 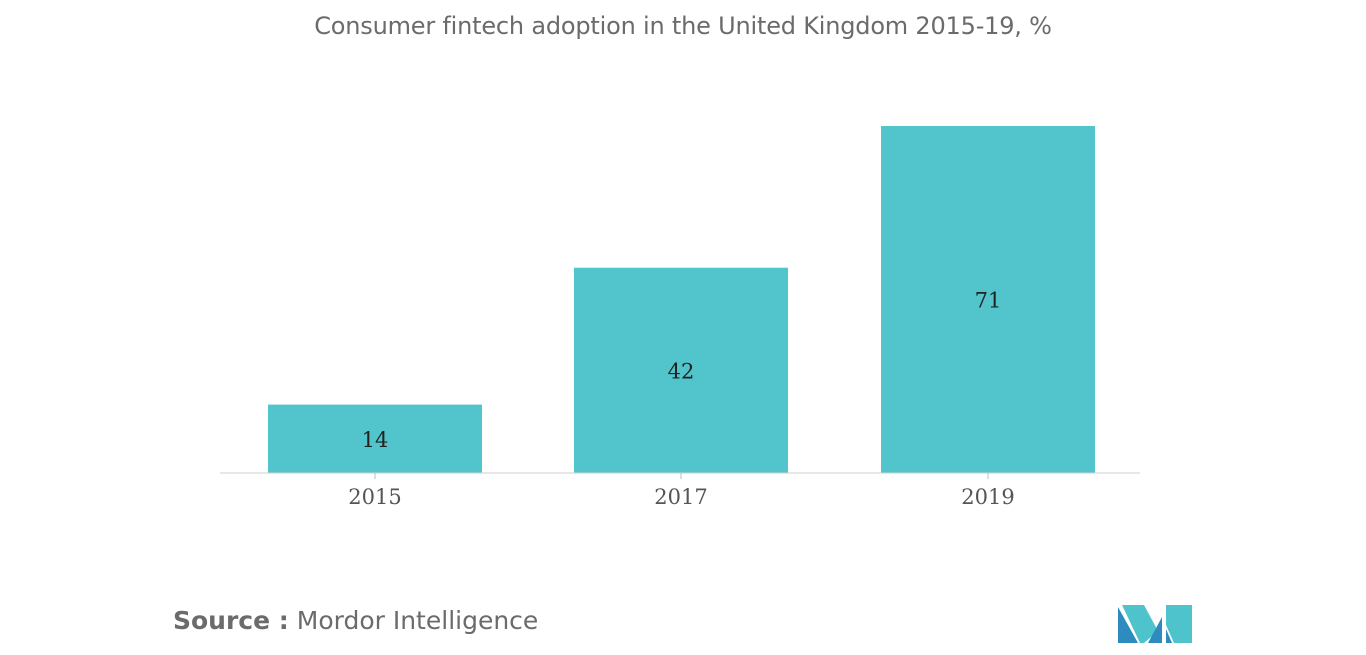 I want to click on bar-2019, so click(x=988, y=299).